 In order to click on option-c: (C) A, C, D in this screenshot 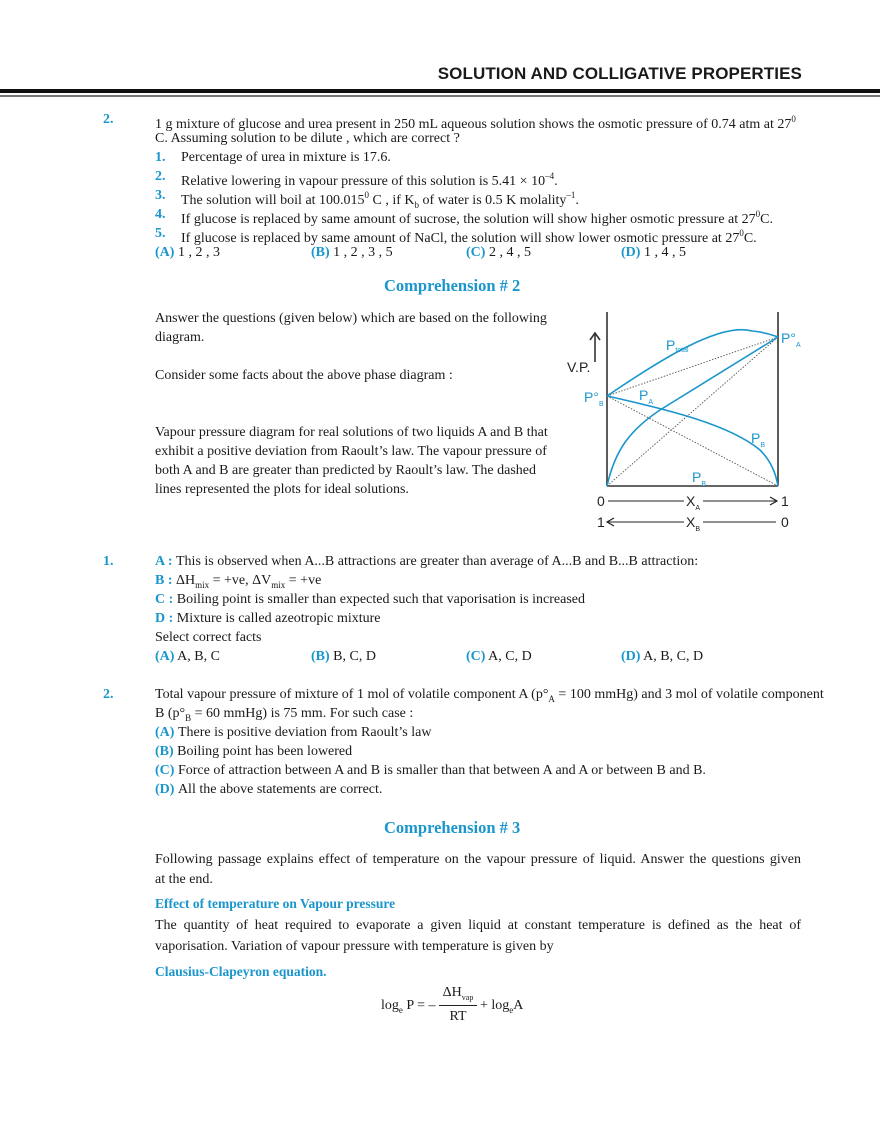, I will do `click(499, 656)`.